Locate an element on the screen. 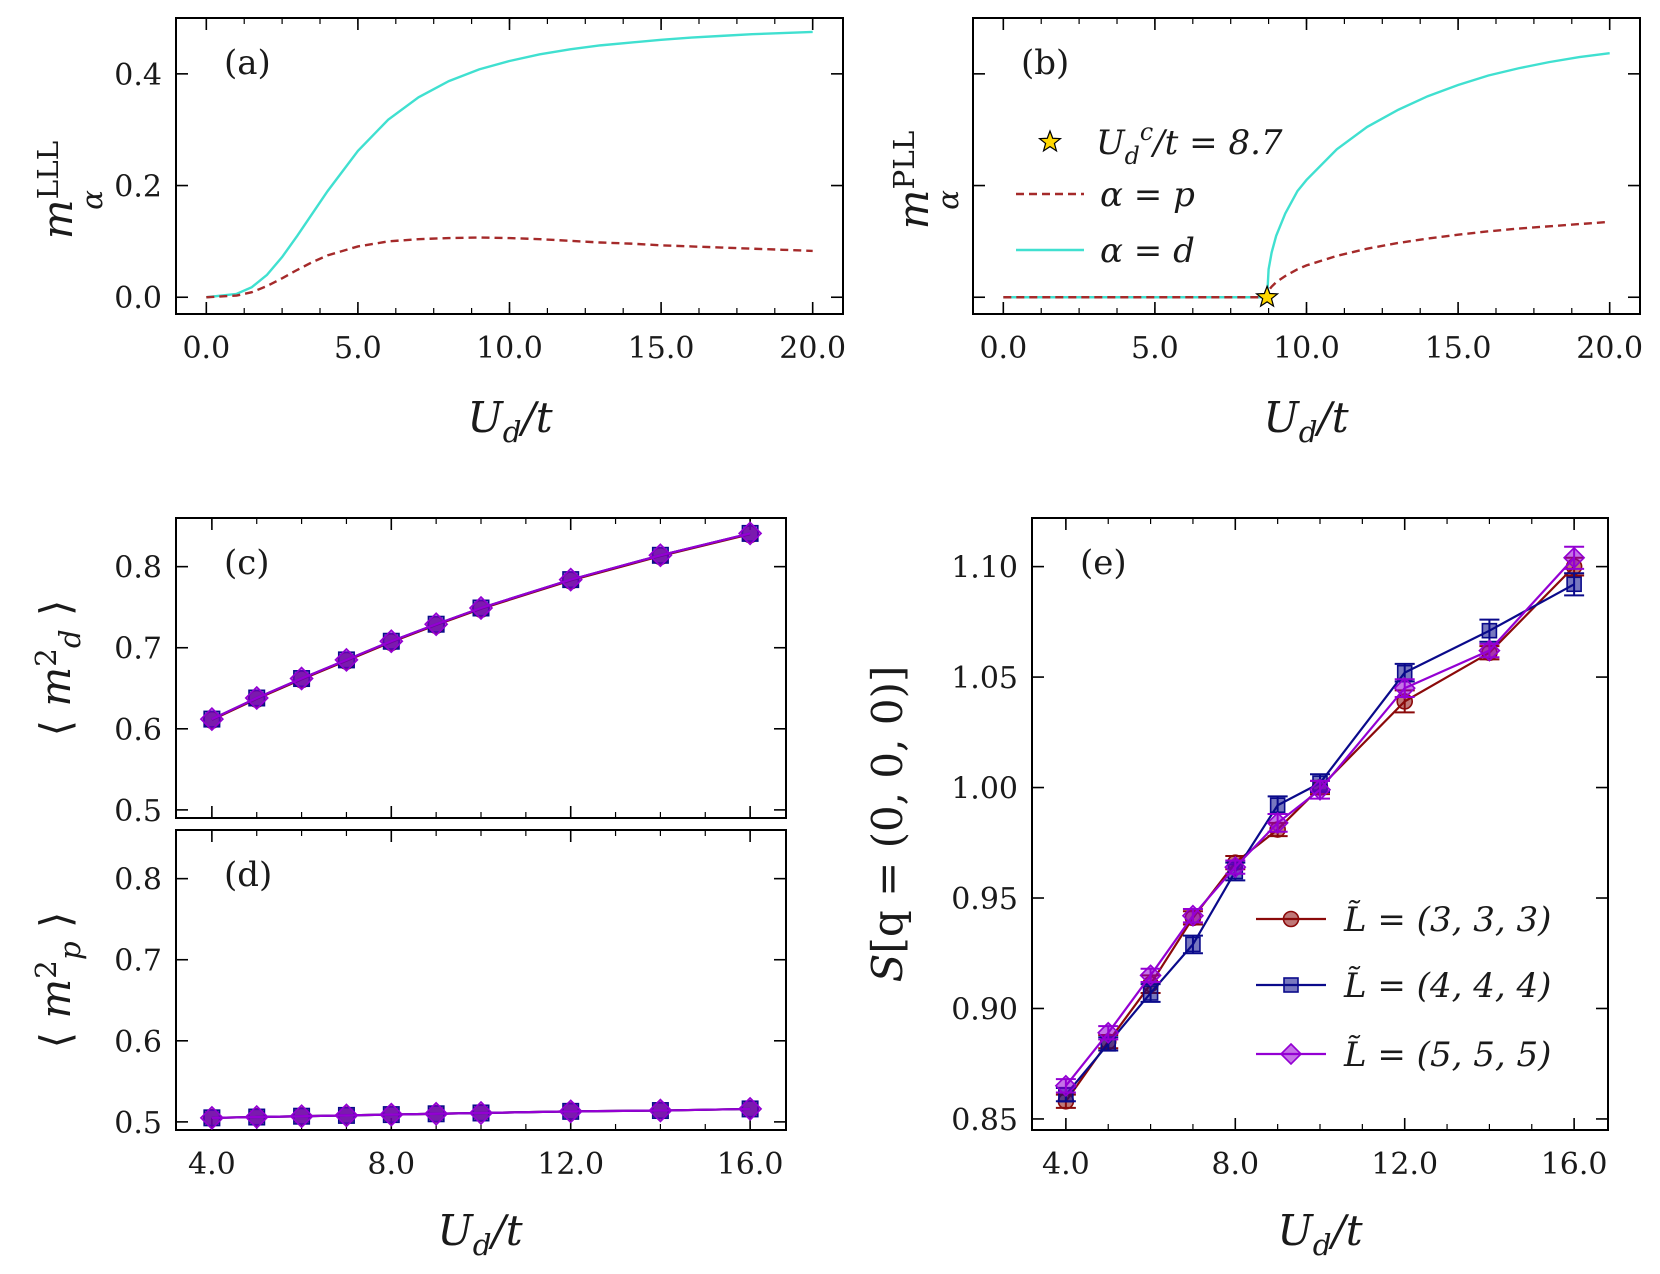 This screenshot has width=1660, height=1274. y-axis-label-d: ⟨ m2p ⟩ is located at coordinates (58, 980).